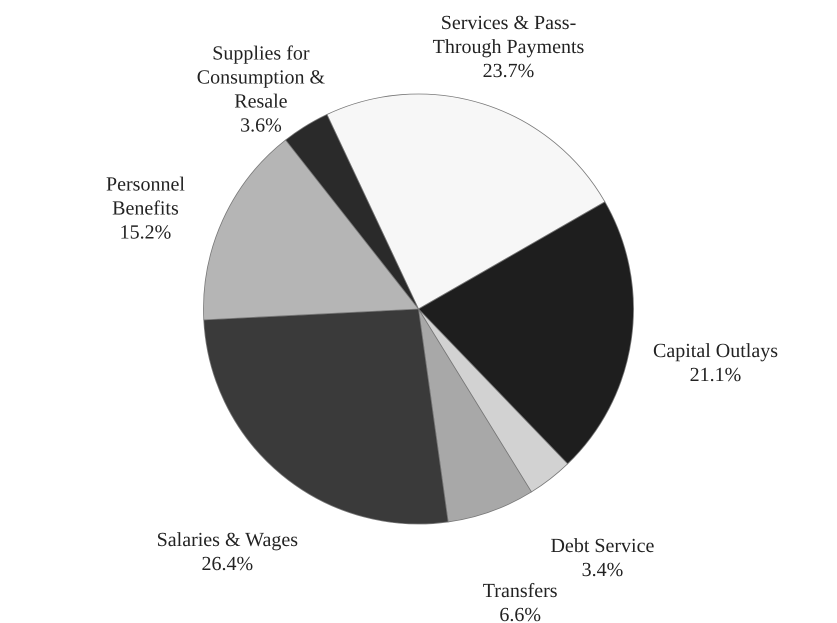 This screenshot has width=837, height=623. What do you see at coordinates (146, 233) in the screenshot?
I see `data-label: 15.2%` at bounding box center [146, 233].